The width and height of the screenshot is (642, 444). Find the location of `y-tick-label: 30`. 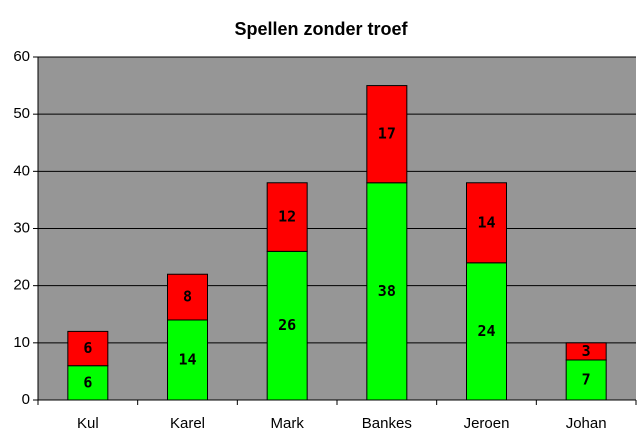

y-tick-label: 30 is located at coordinates (21, 227).